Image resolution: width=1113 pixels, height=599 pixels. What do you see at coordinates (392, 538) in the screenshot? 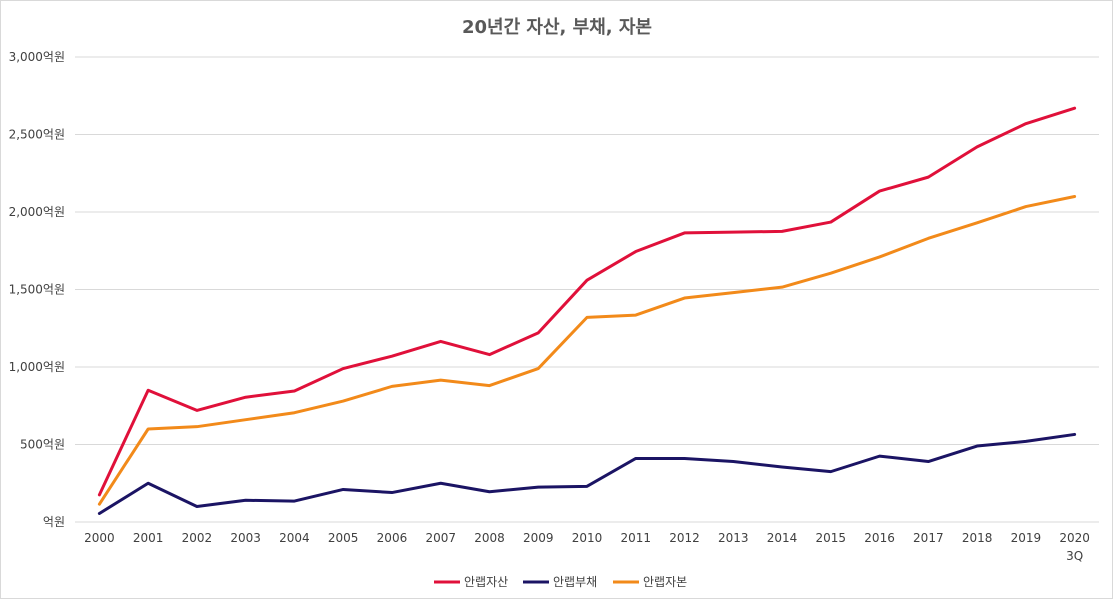
I see `x-tick-label: 2006` at bounding box center [392, 538].